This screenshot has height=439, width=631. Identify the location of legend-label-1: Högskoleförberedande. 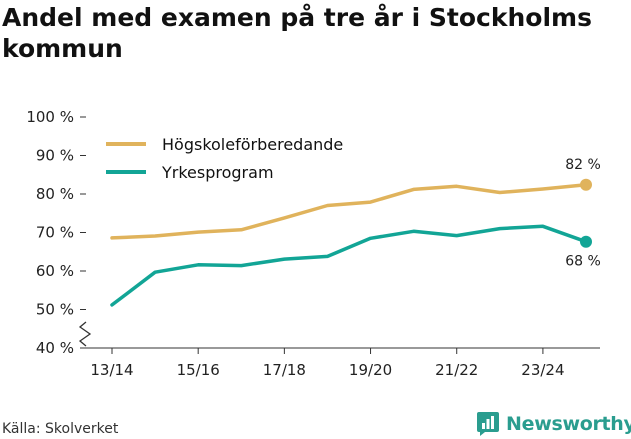
(252, 144).